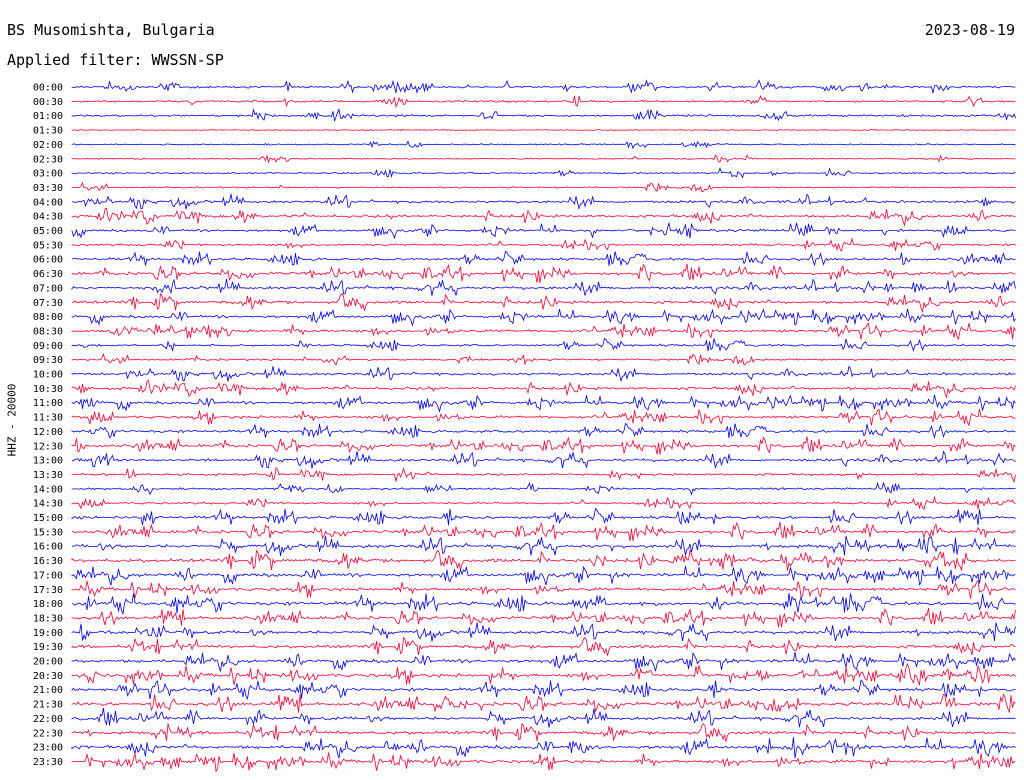 The width and height of the screenshot is (1024, 780). I want to click on trace-row-2030, so click(543, 675).